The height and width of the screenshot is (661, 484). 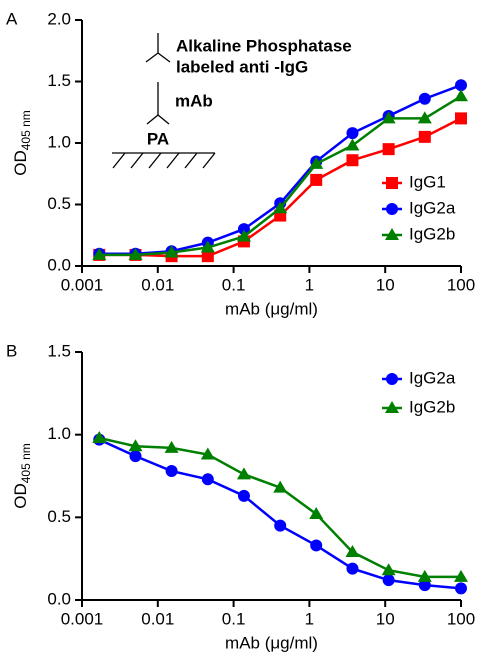 What do you see at coordinates (11, 350) in the screenshot?
I see `panel-label: B` at bounding box center [11, 350].